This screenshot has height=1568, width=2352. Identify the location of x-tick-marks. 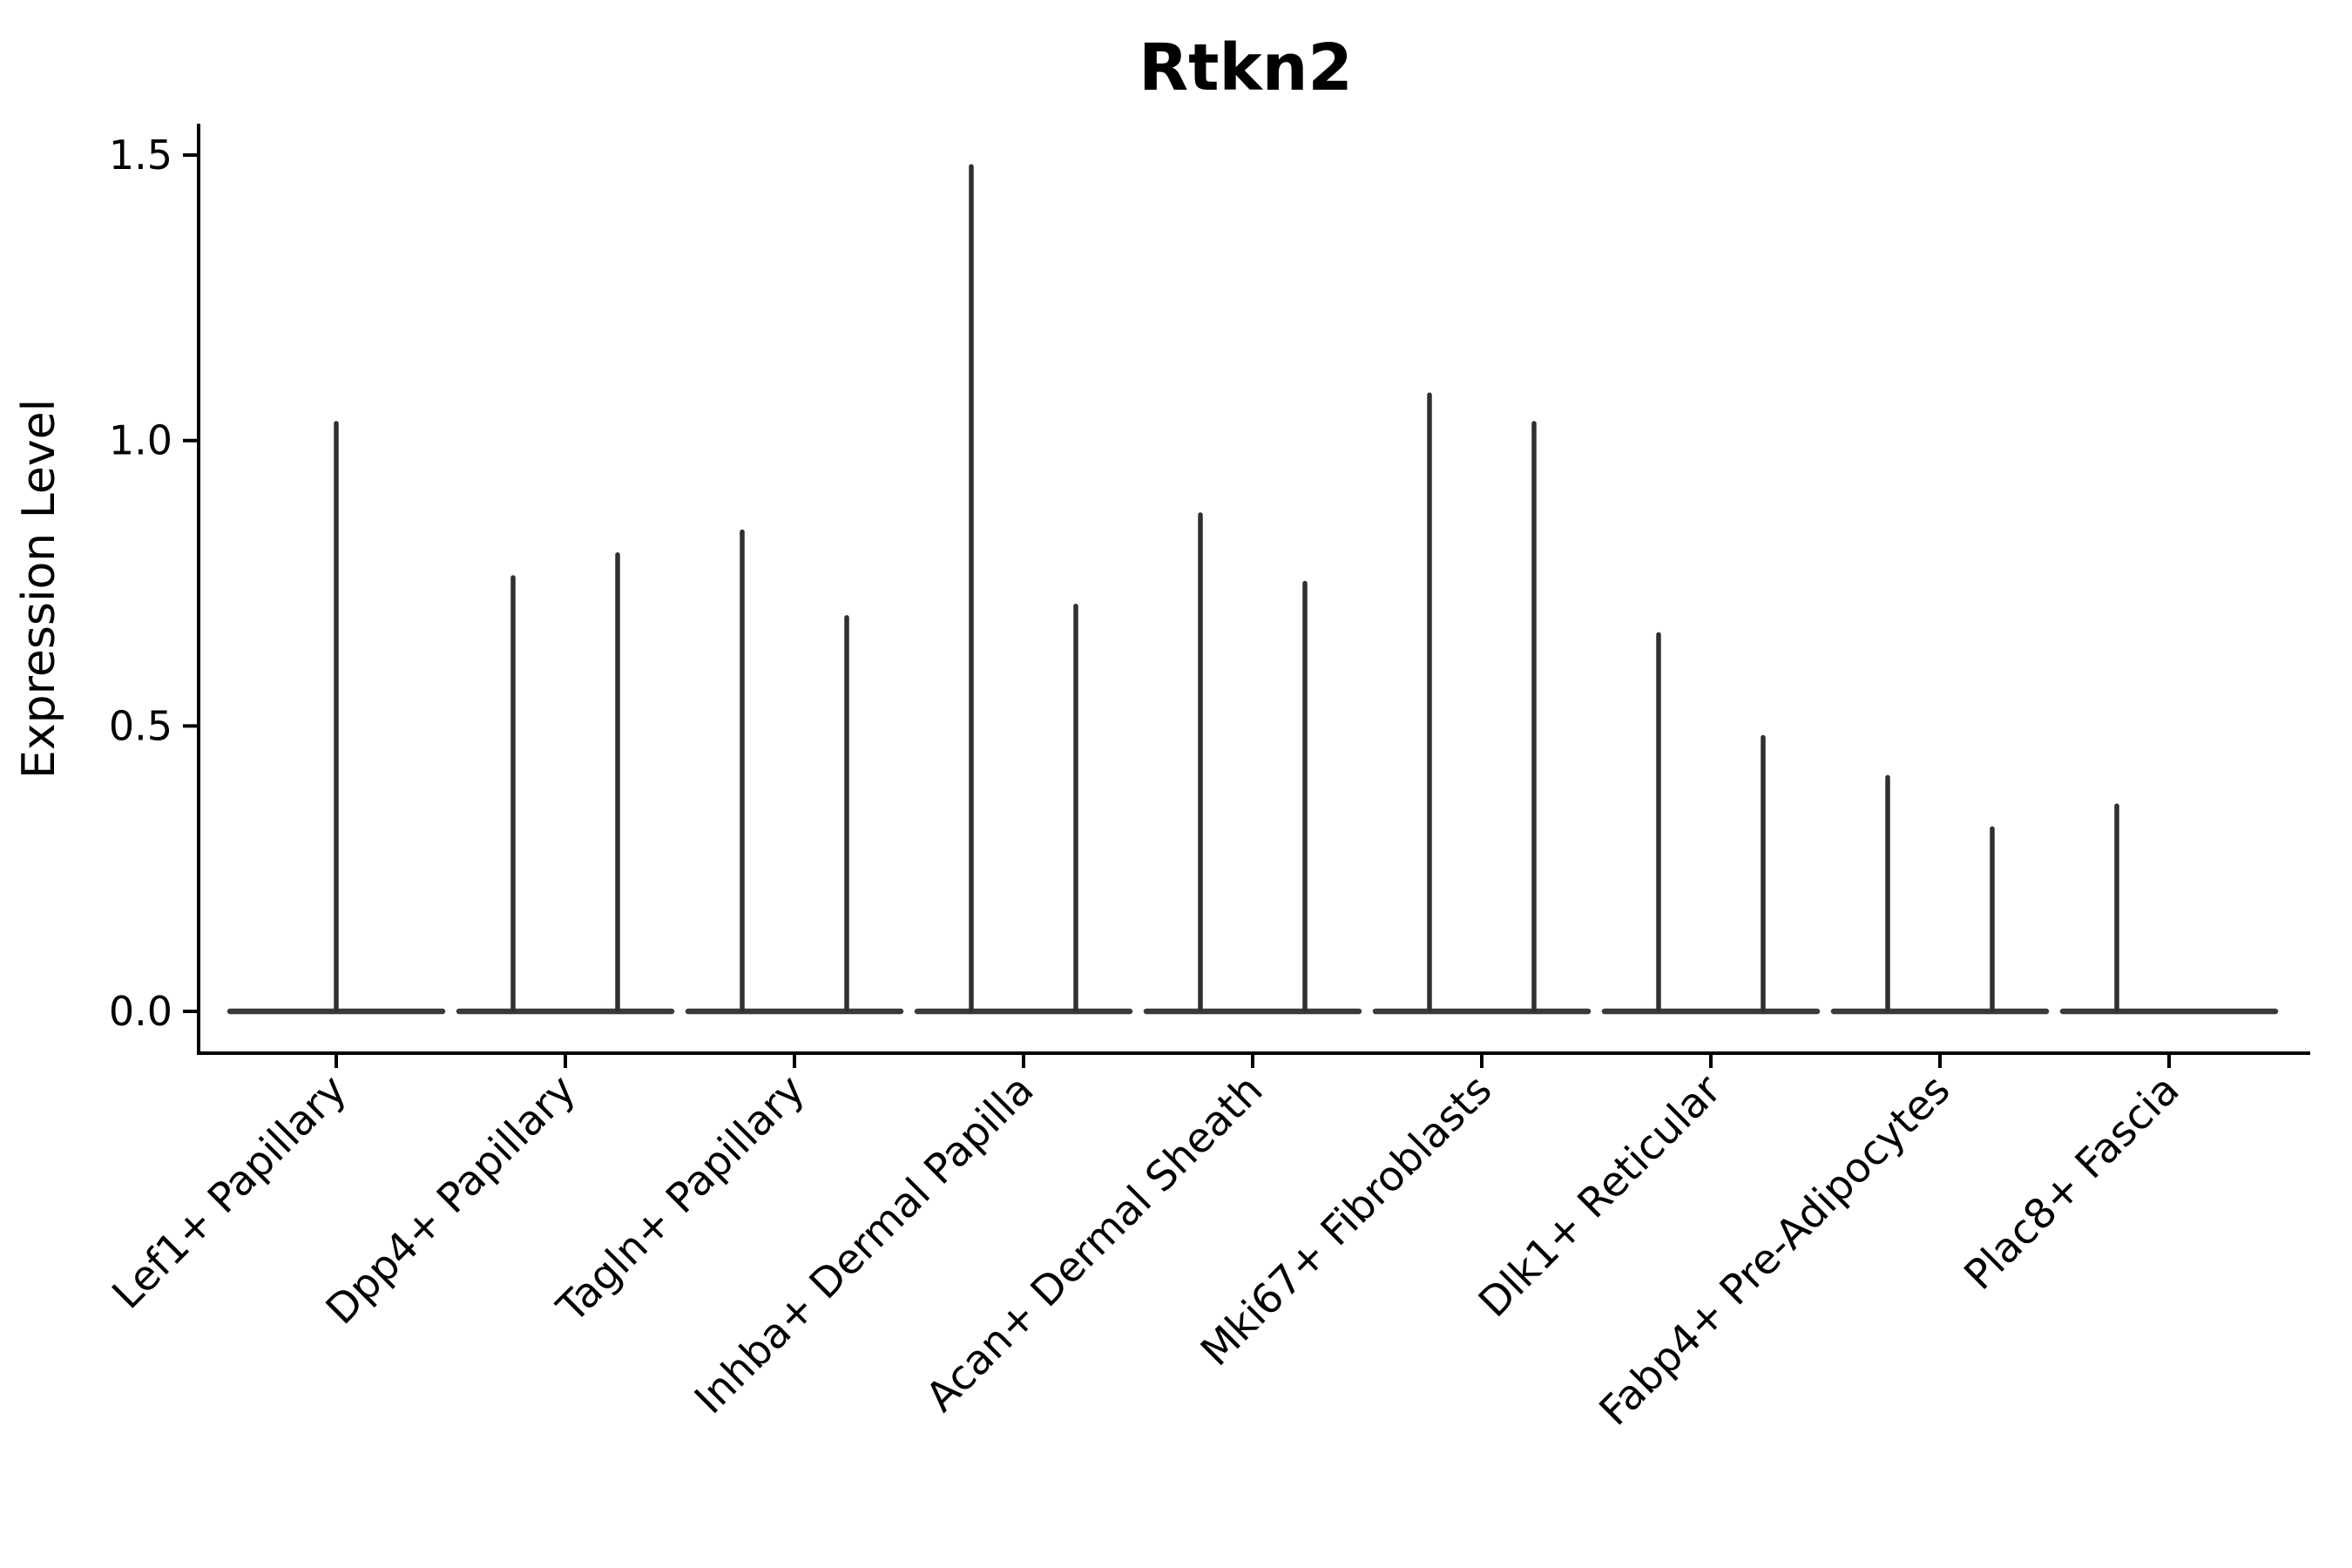
(1253, 1060).